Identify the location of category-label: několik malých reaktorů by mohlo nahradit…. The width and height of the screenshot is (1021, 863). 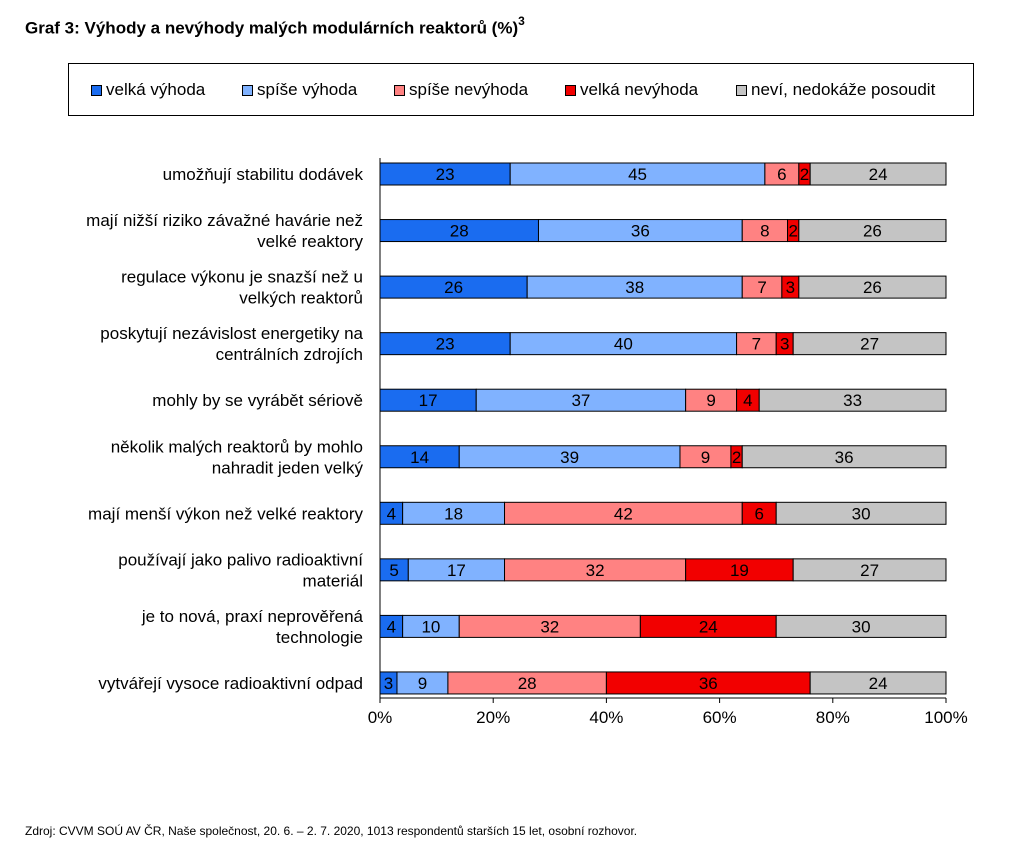
(237, 457).